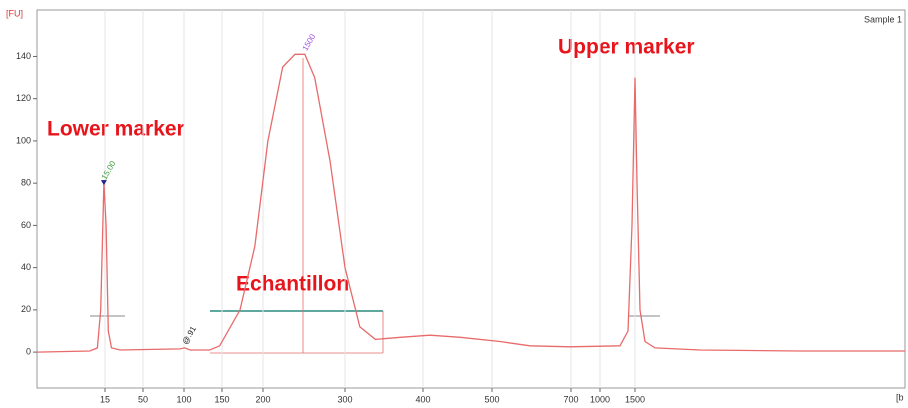 This screenshot has height=408, width=908. I want to click on y-tick-label: 80, so click(26, 183).